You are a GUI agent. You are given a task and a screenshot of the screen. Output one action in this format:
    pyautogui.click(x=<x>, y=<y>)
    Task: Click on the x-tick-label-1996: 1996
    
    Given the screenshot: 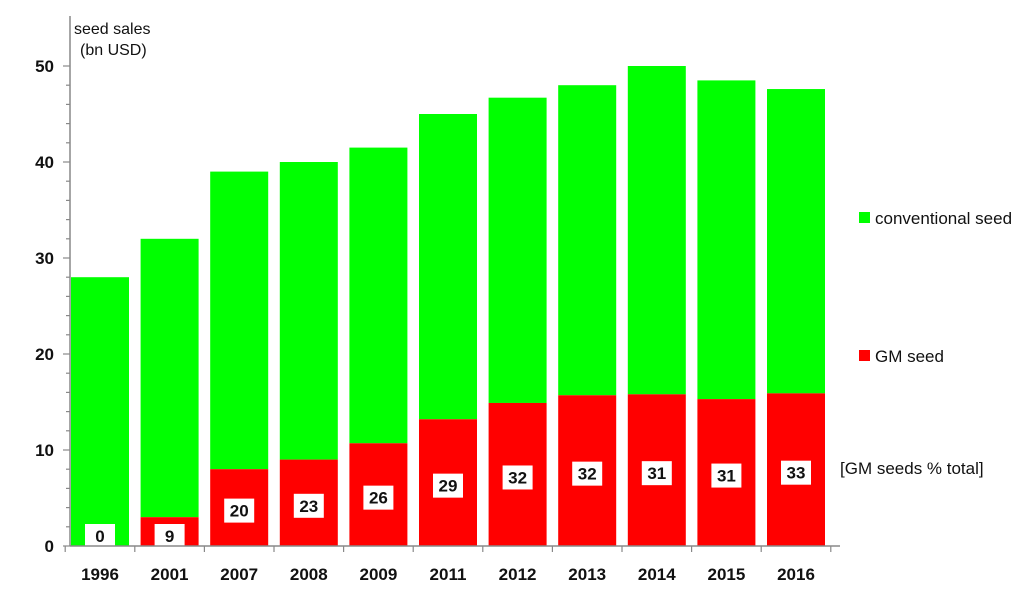 What is the action you would take?
    pyautogui.click(x=100, y=574)
    